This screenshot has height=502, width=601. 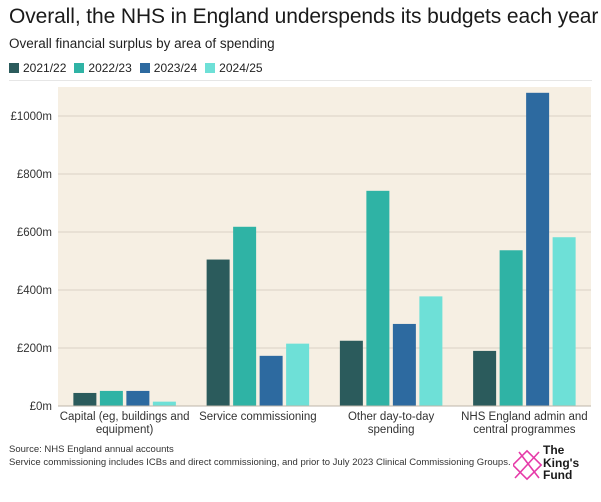 I want to click on logo-line: King's, so click(x=561, y=462).